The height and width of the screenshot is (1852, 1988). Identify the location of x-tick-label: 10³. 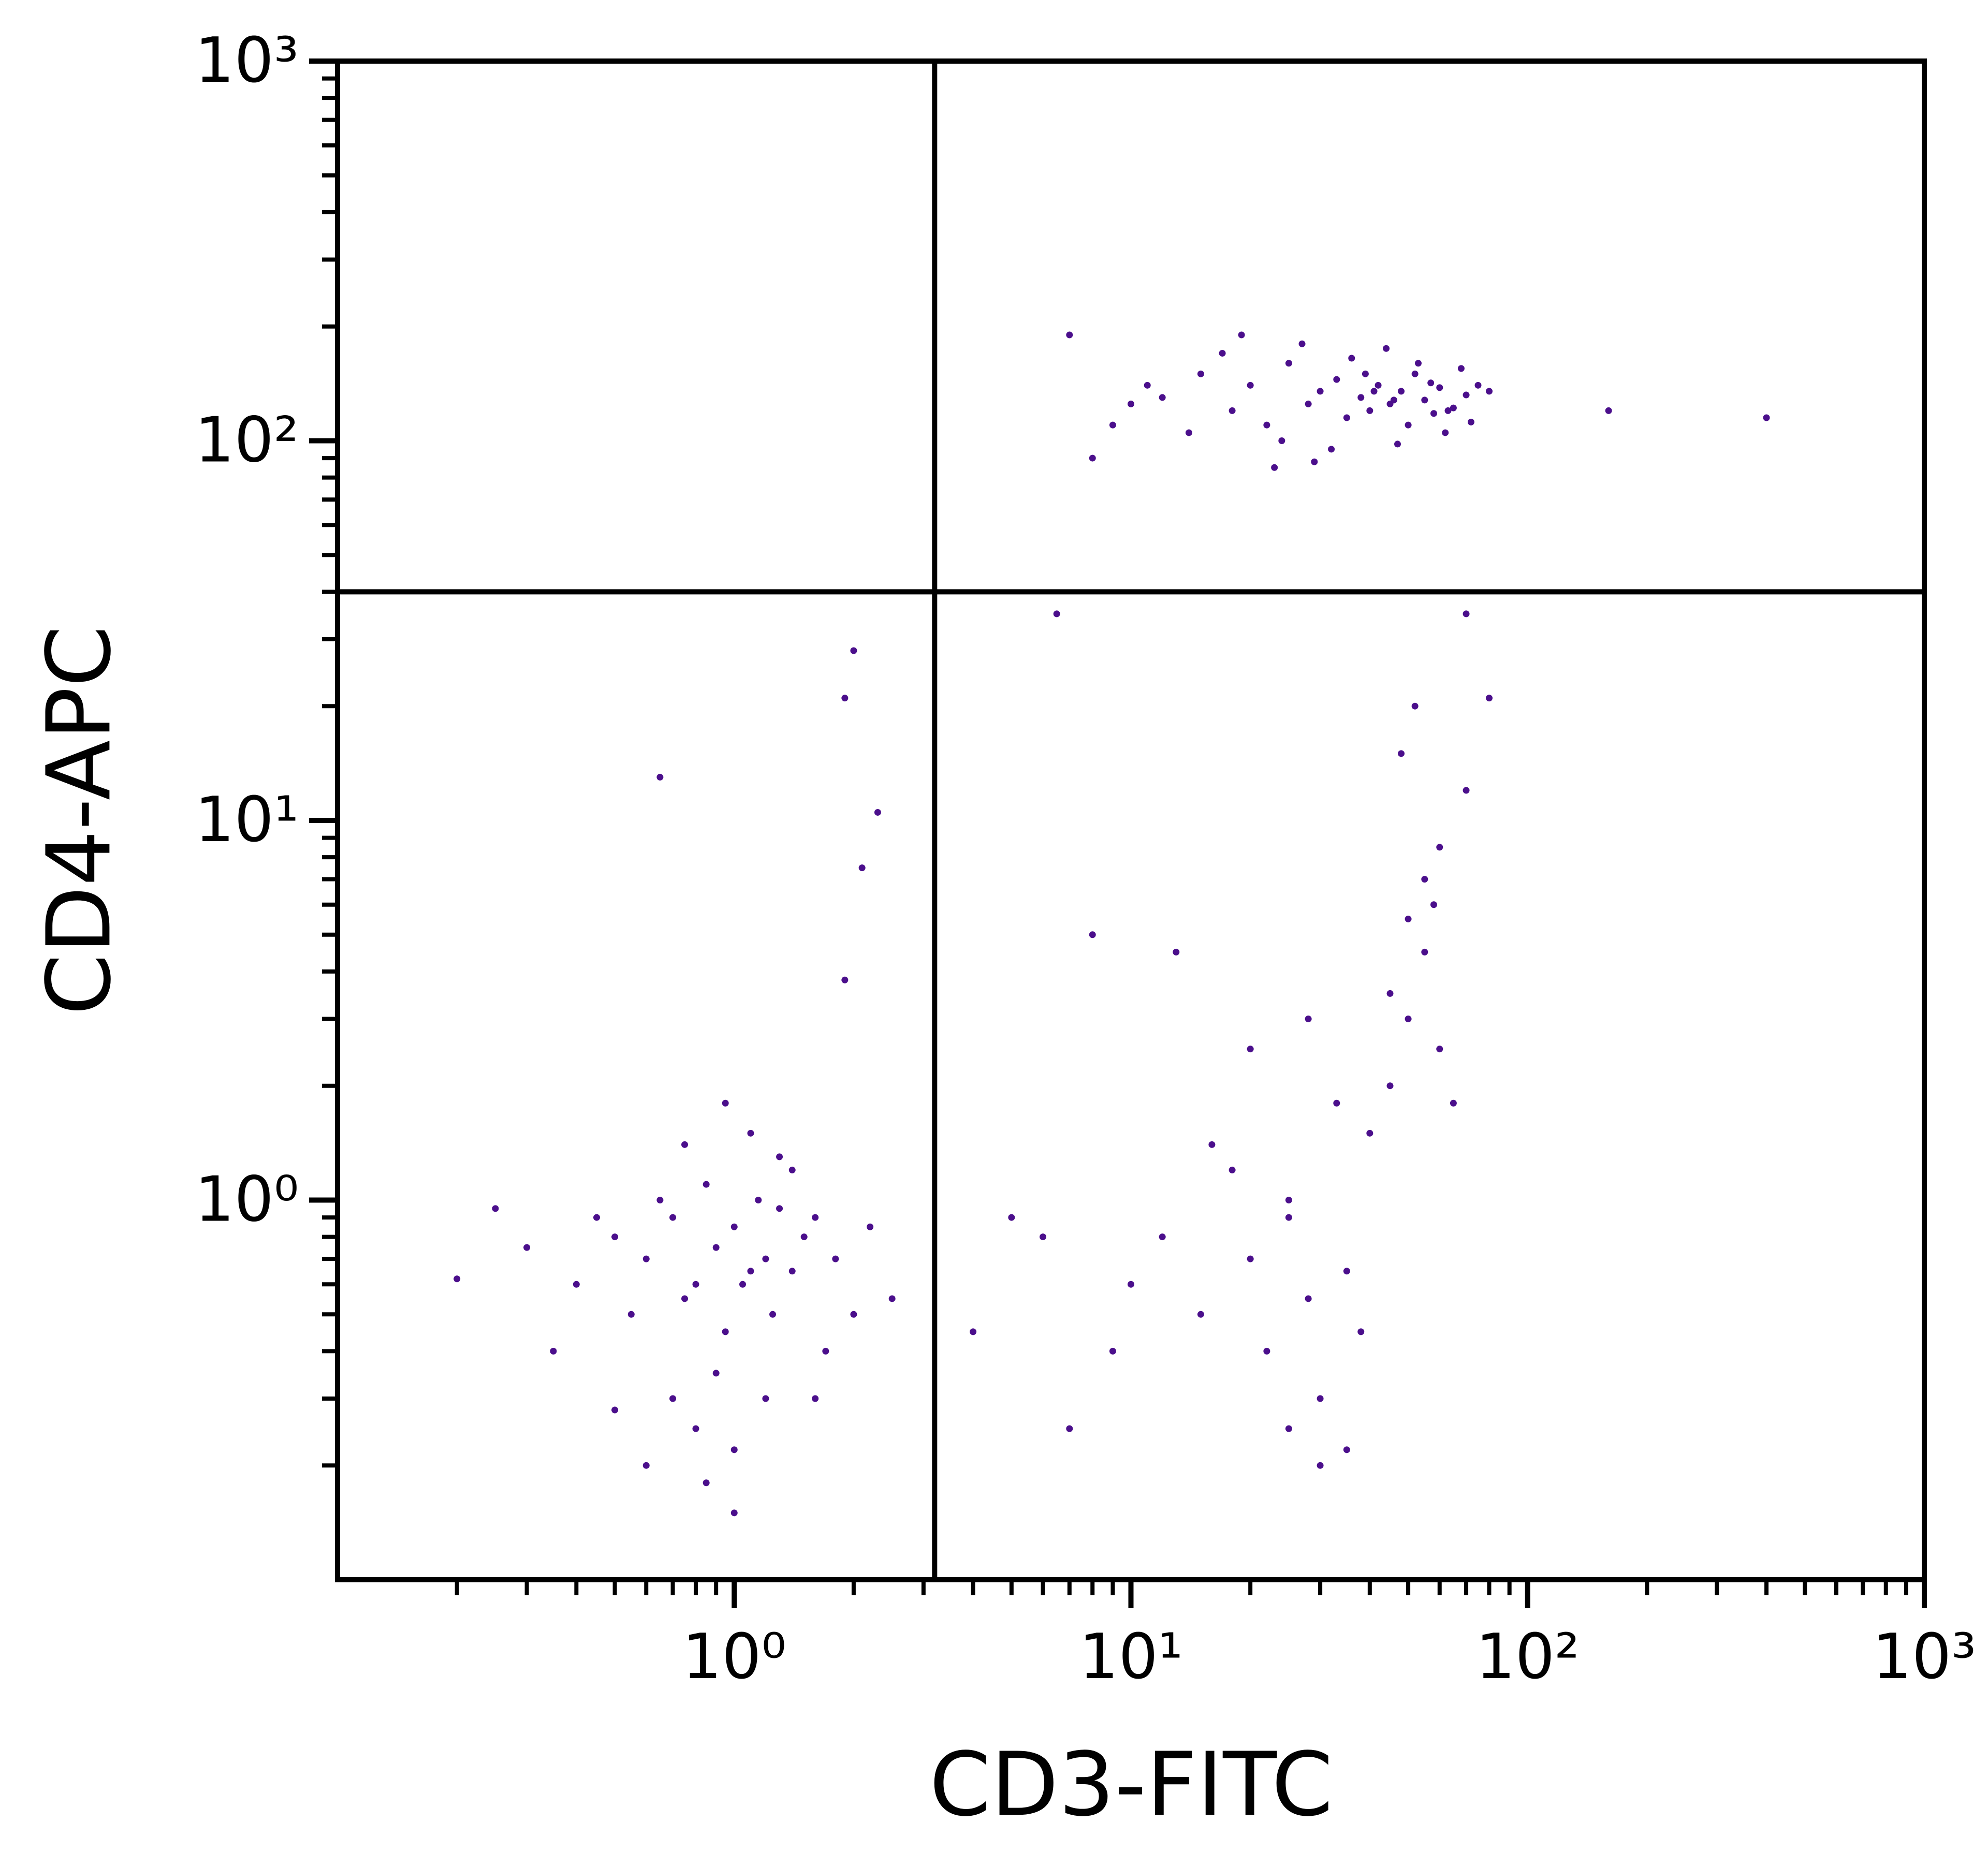
(1925, 1657).